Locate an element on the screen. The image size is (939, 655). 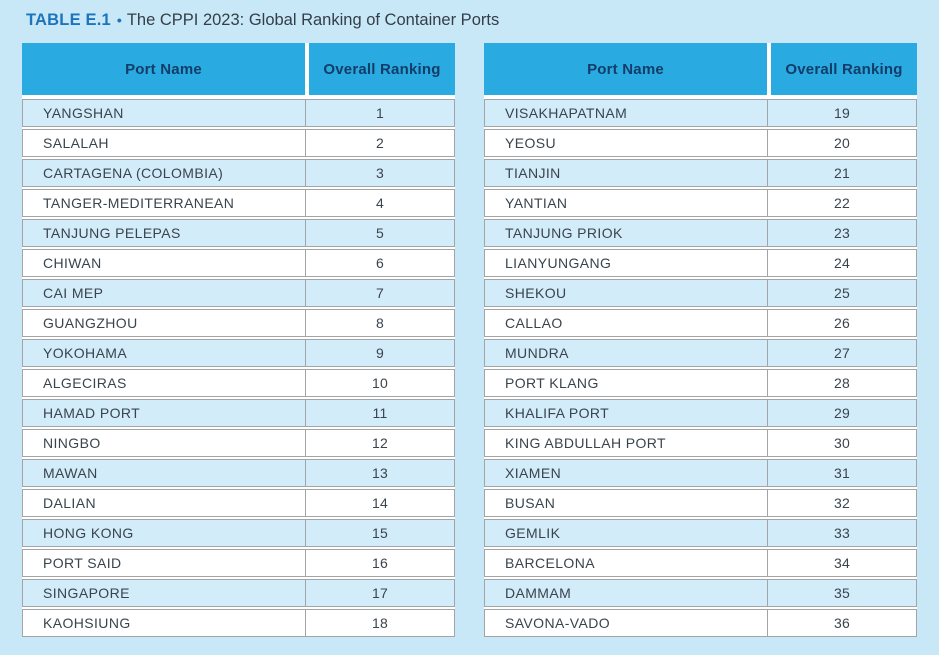
table-row: KAOHSIUNG 18 is located at coordinates (238, 623).